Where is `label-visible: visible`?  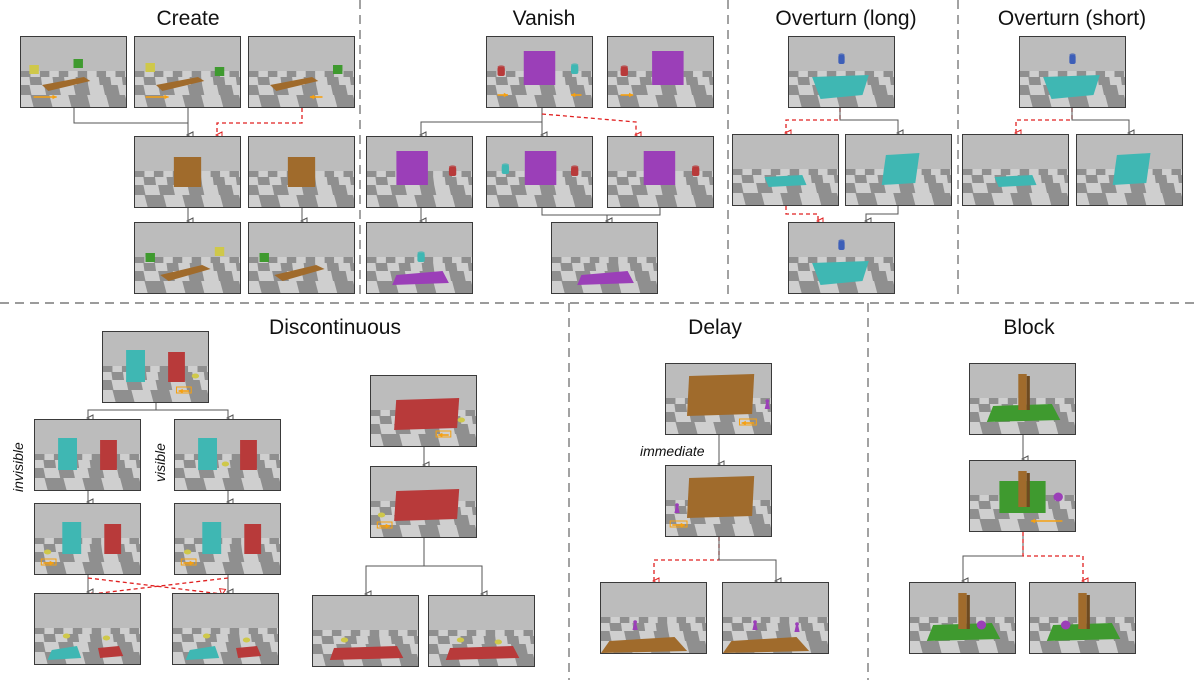 label-visible: visible is located at coordinates (160, 462).